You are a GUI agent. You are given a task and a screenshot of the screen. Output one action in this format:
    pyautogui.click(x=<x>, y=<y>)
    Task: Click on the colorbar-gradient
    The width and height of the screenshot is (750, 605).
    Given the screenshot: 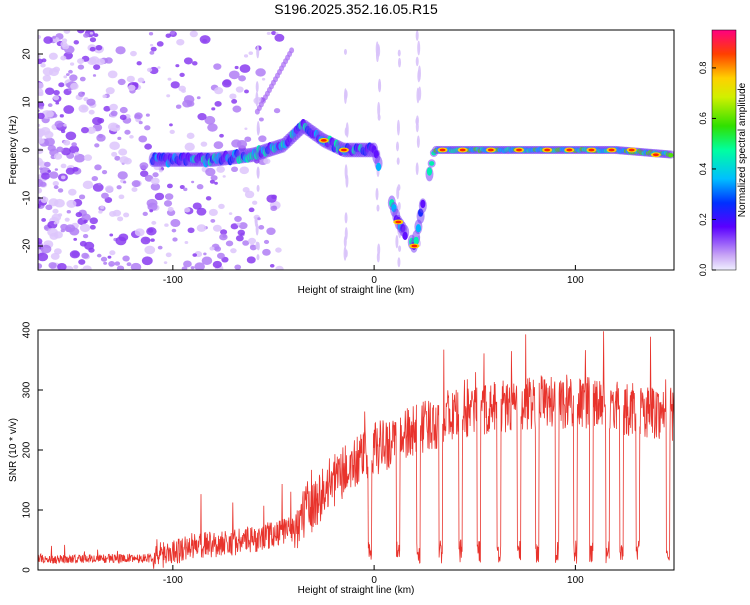 What is the action you would take?
    pyautogui.click(x=724, y=150)
    